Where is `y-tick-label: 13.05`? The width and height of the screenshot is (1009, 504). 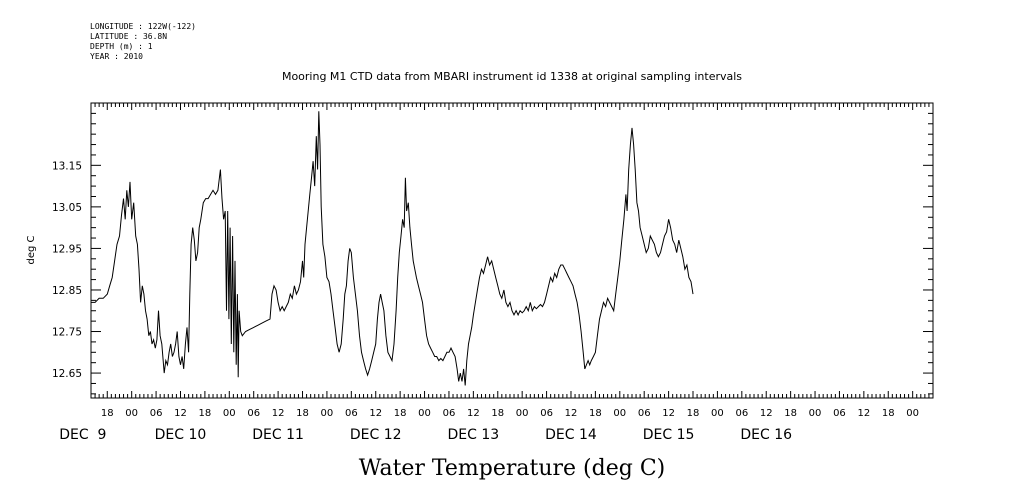 y-tick-label: 13.05 is located at coordinates (67, 208).